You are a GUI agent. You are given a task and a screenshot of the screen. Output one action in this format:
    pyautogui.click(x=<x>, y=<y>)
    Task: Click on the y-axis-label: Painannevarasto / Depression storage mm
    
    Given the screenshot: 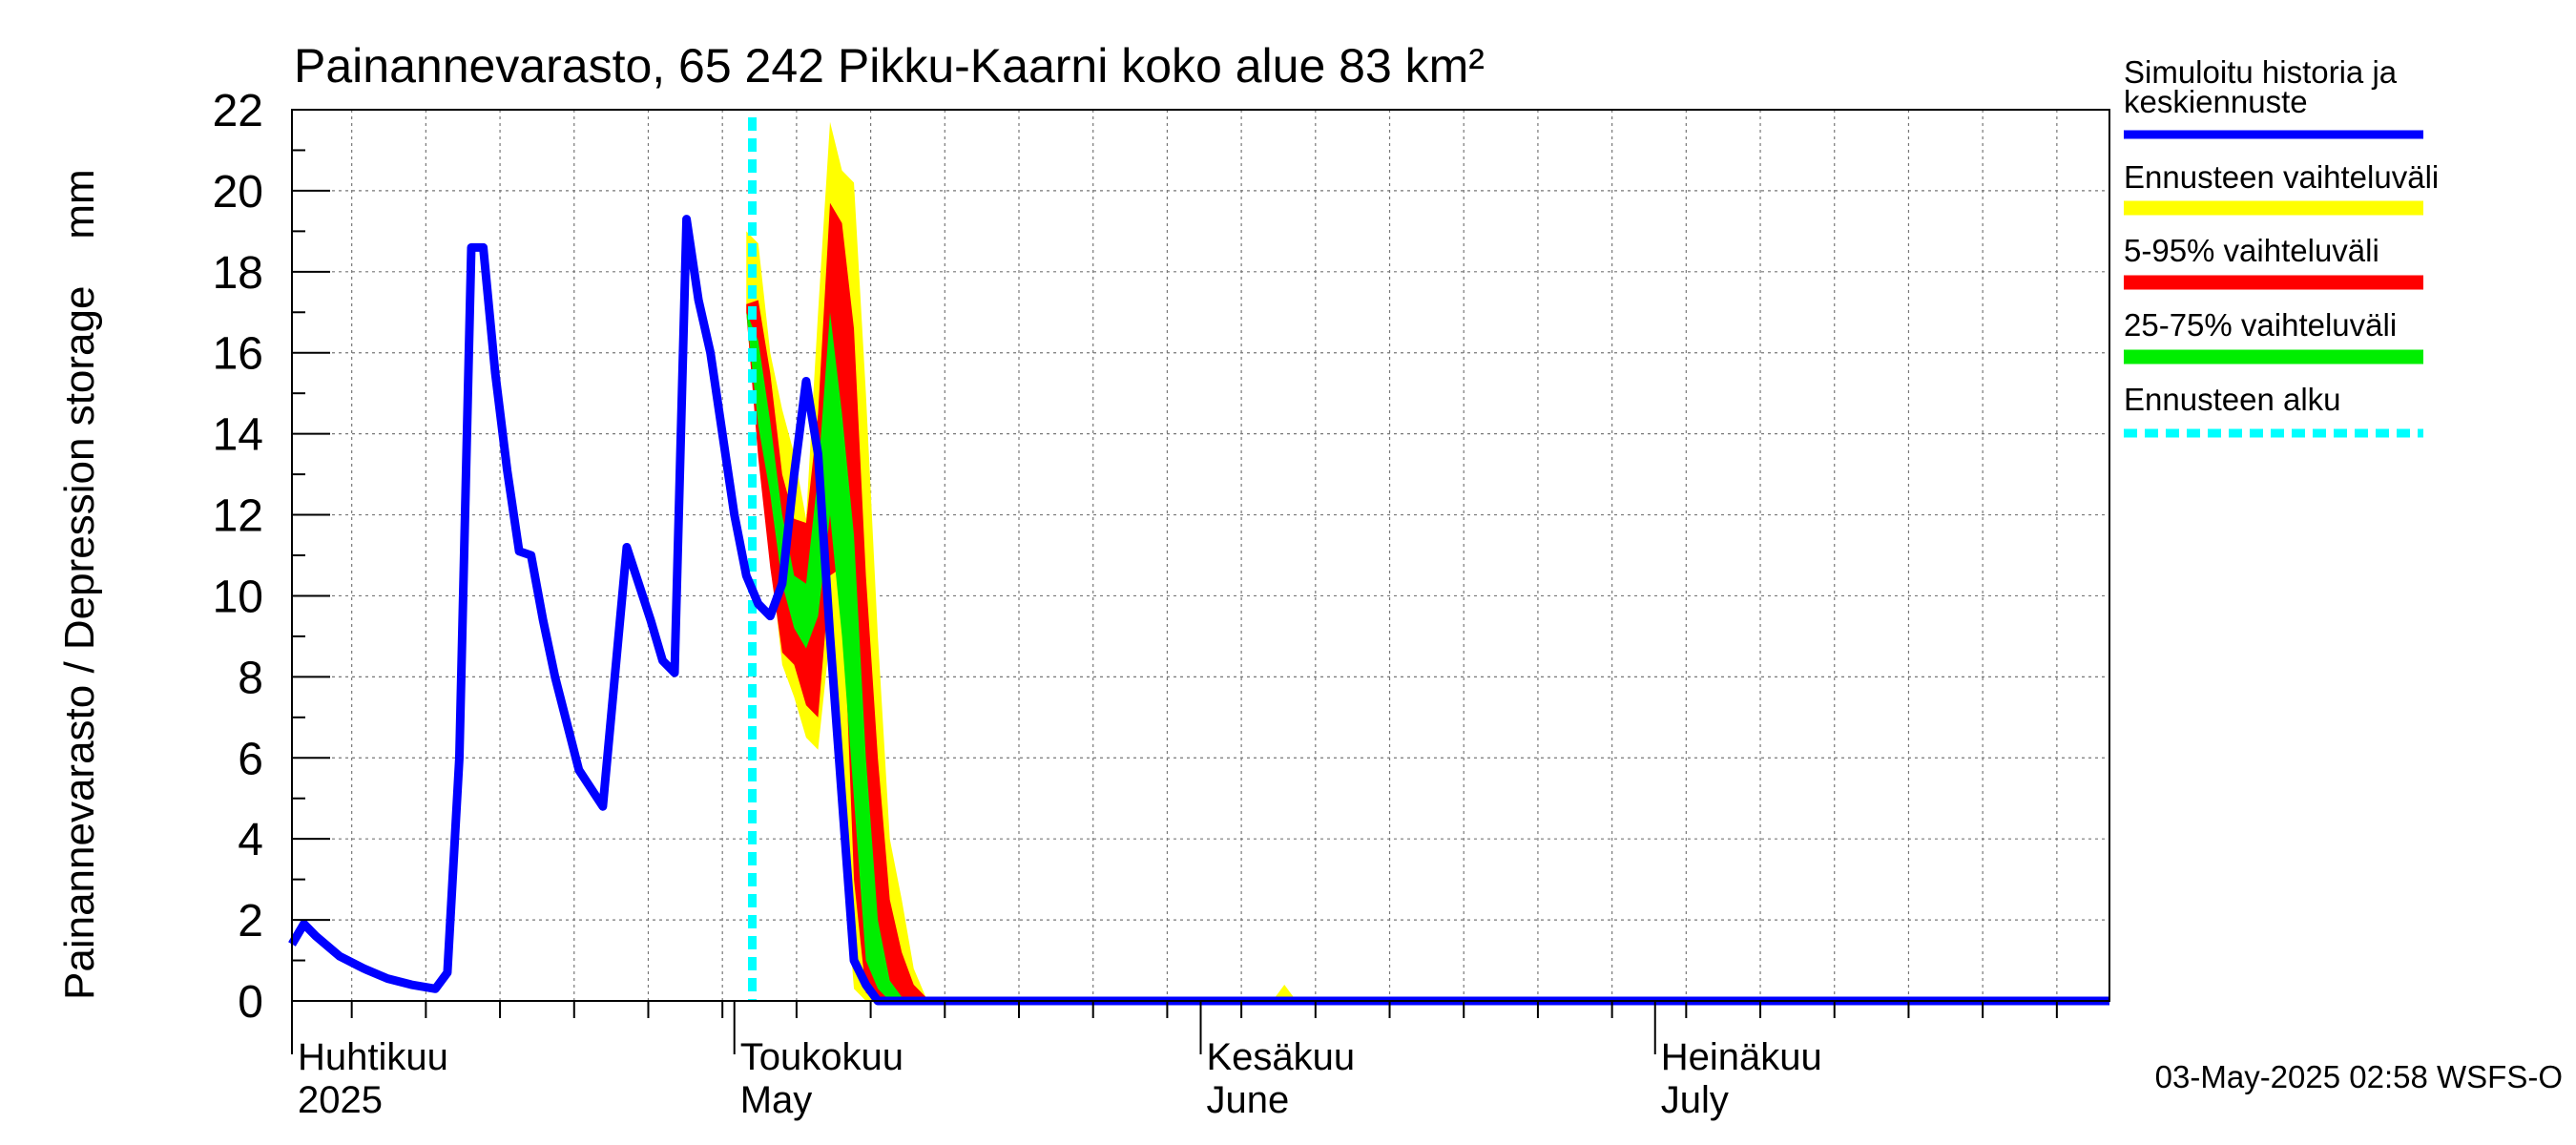 What is the action you would take?
    pyautogui.click(x=79, y=585)
    